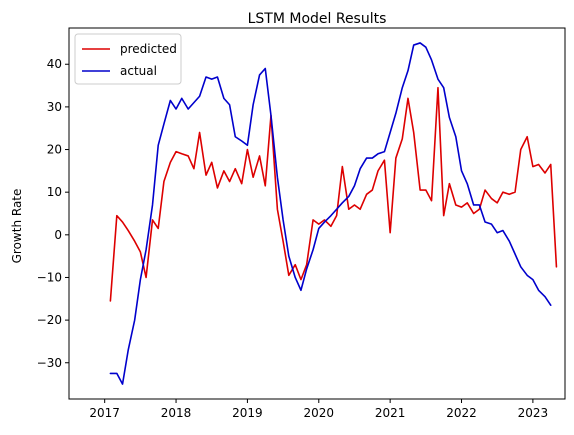  I want to click on y-axis-label: Growth Rate, so click(17, 226).